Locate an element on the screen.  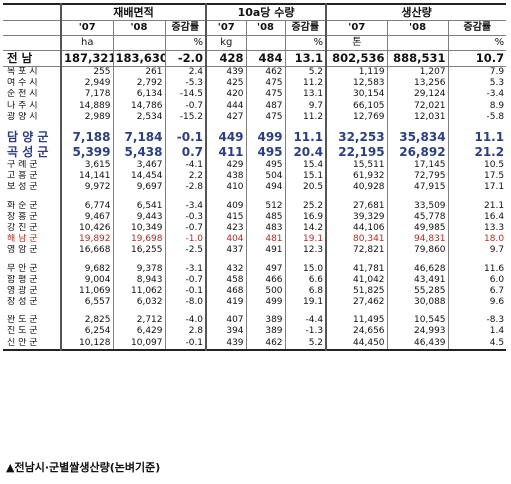
value-cell: 462 is located at coordinates (265, 343).